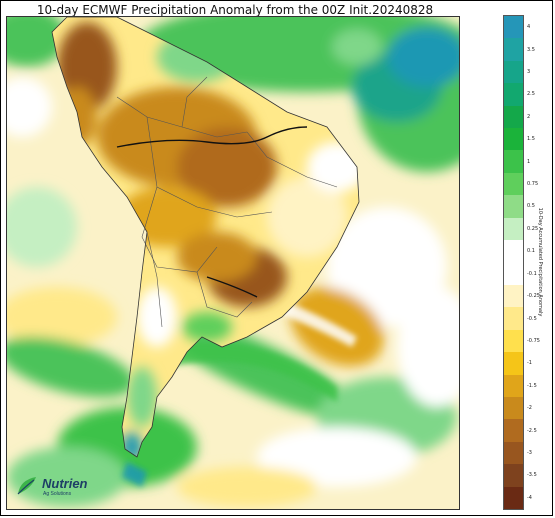 This screenshot has width=555, height=518. I want to click on colorbar-tick-label: 2.5, so click(531, 94).